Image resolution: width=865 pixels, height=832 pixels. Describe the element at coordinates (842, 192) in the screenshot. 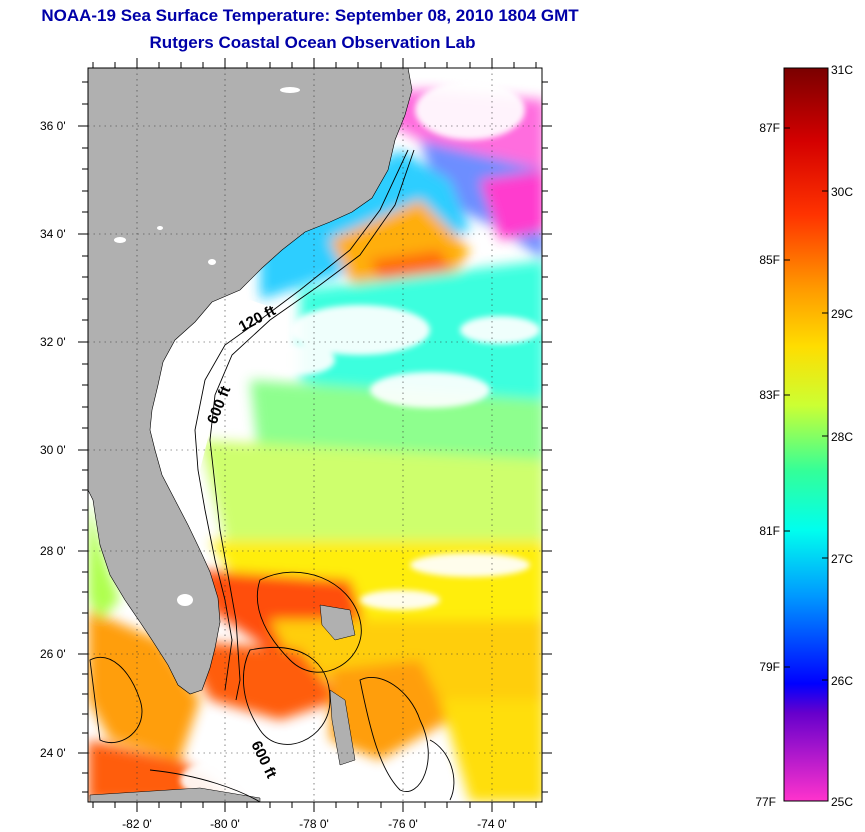

I see `colorbar-c-label: 30C` at that location.